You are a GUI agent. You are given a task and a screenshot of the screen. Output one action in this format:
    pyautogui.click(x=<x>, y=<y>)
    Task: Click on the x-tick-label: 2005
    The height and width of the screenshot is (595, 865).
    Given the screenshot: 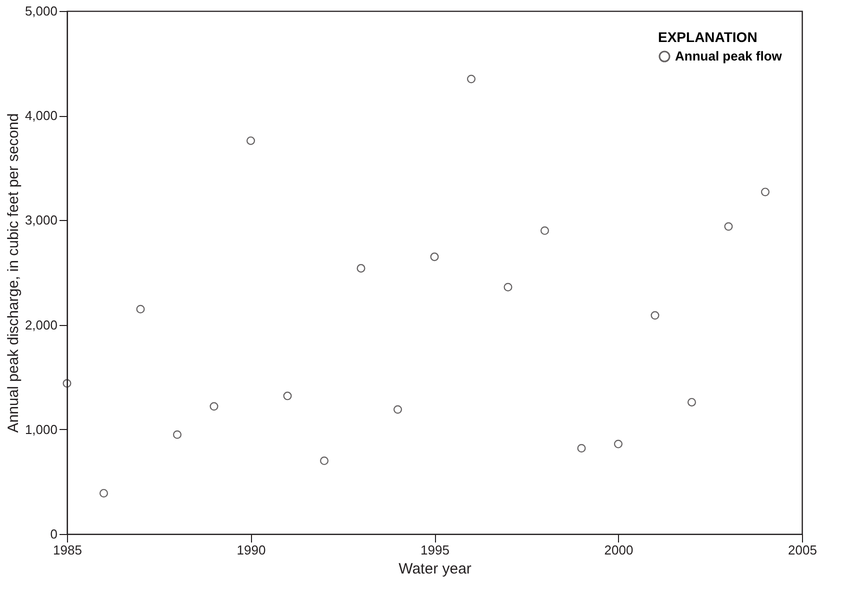 What is the action you would take?
    pyautogui.click(x=802, y=550)
    